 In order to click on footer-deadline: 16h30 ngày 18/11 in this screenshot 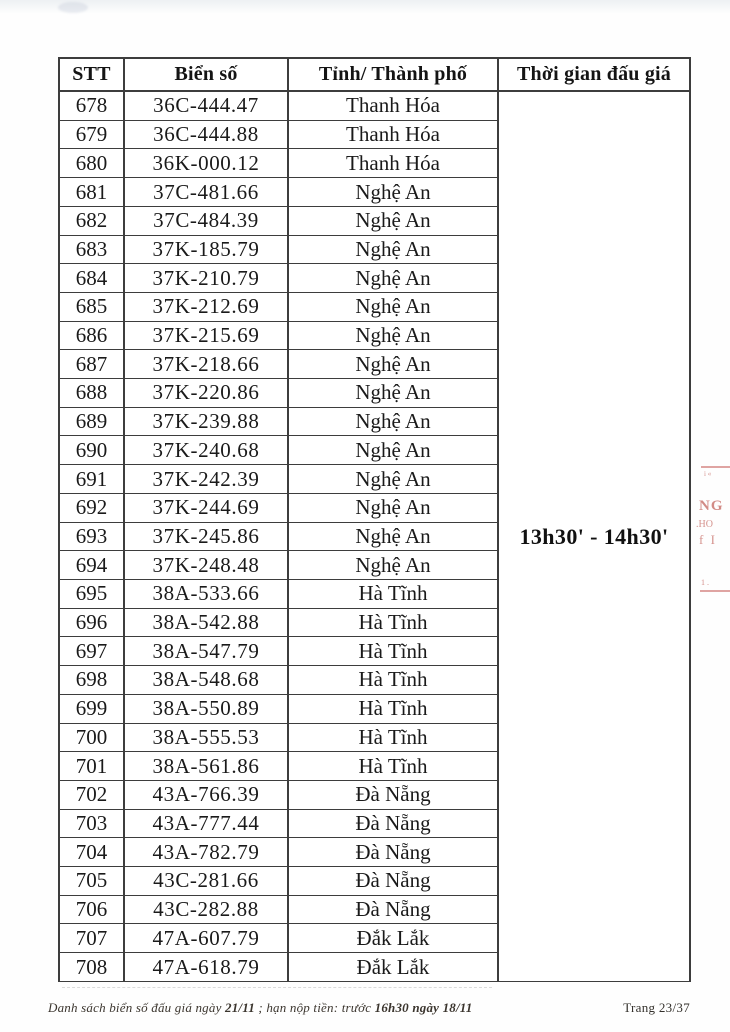, I will do `click(423, 1007)`.